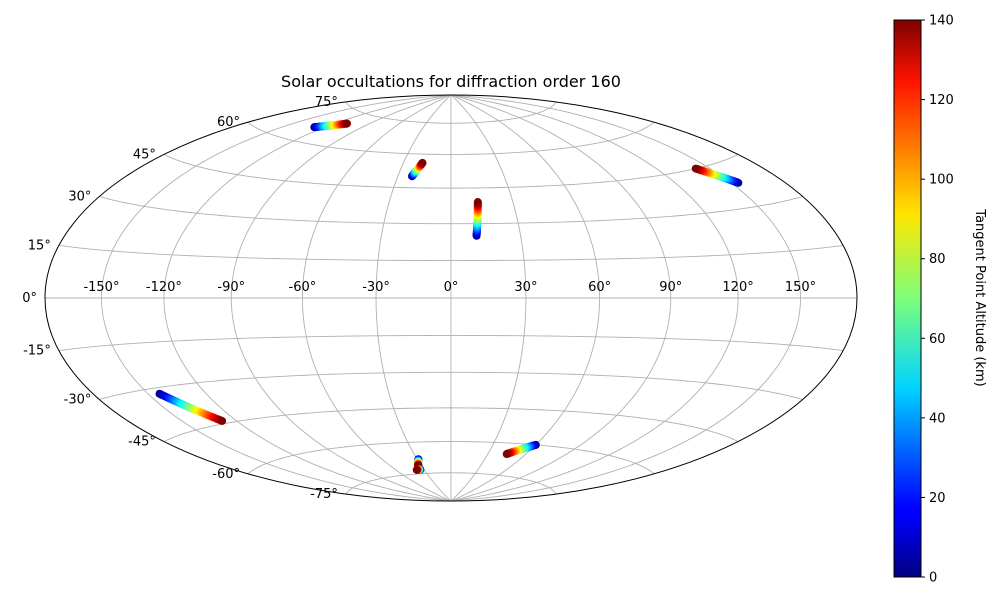 The height and width of the screenshot is (600, 1000). What do you see at coordinates (937, 498) in the screenshot?
I see `colorbar-tick-label: 20` at bounding box center [937, 498].